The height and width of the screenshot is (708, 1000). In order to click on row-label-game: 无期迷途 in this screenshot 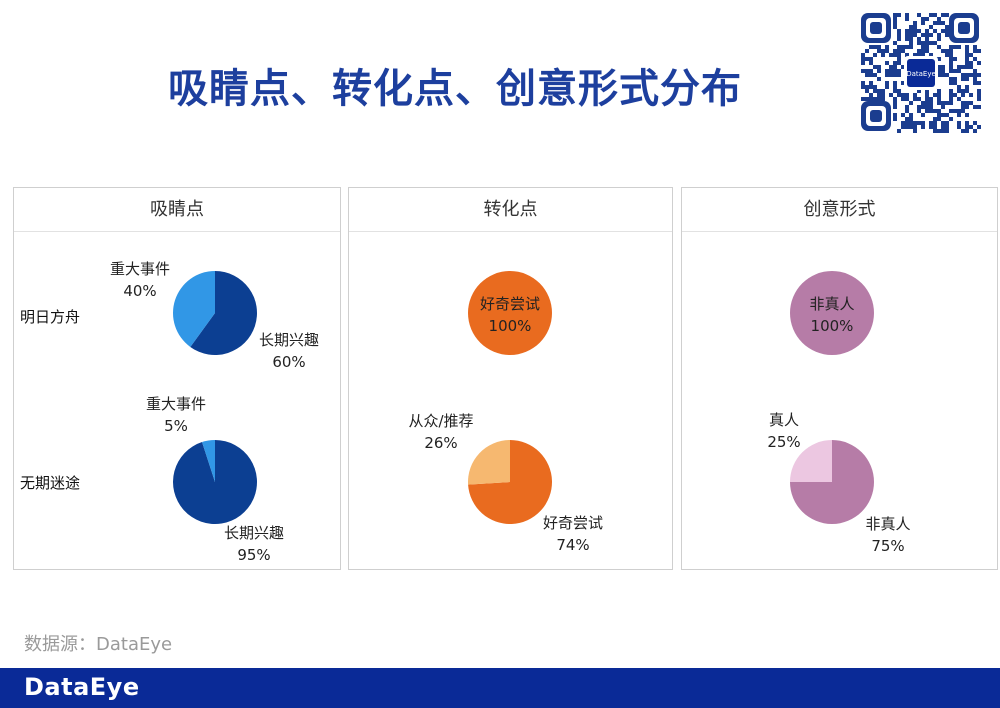, I will do `click(50, 483)`.